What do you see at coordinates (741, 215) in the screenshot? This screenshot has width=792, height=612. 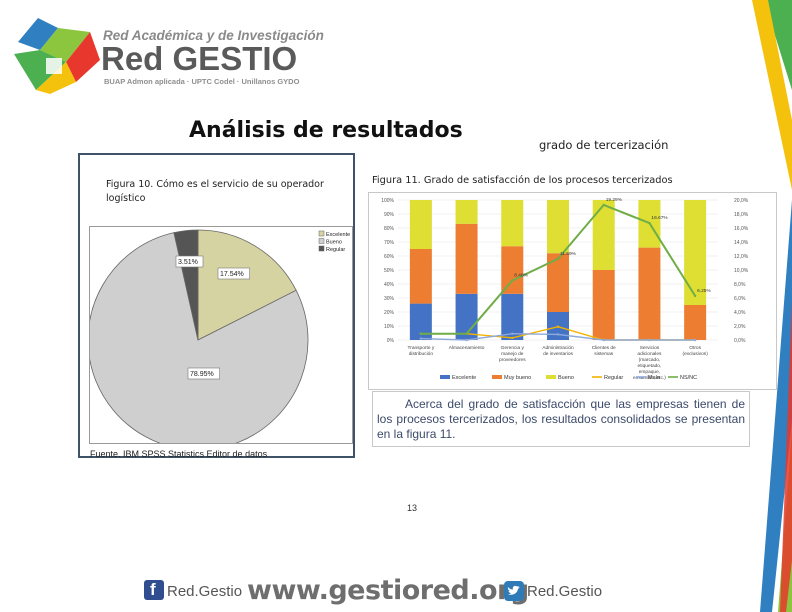 I see `right-tick-label: 18,0%` at bounding box center [741, 215].